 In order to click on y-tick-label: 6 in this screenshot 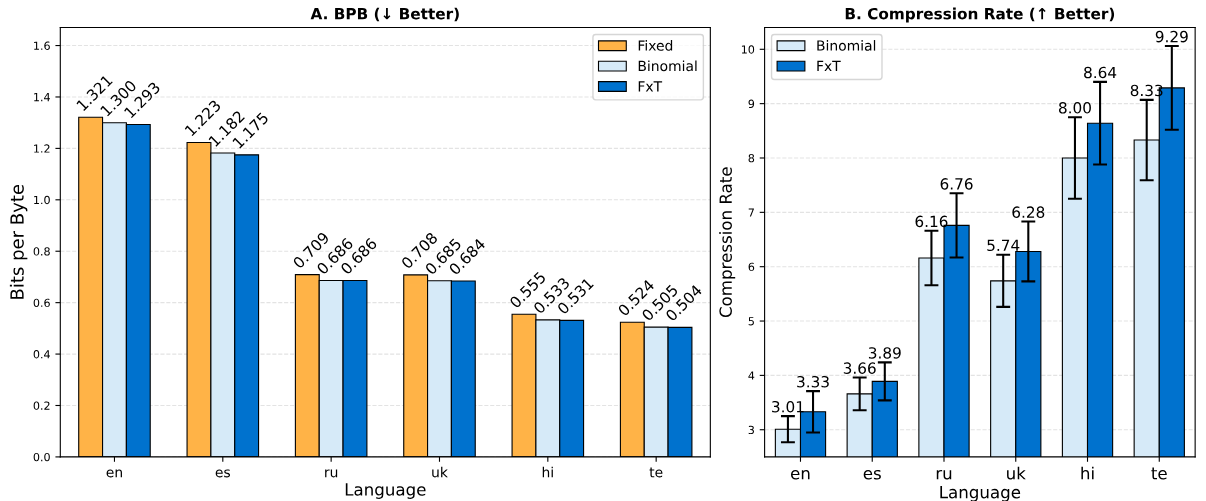, I will do `click(751, 267)`.